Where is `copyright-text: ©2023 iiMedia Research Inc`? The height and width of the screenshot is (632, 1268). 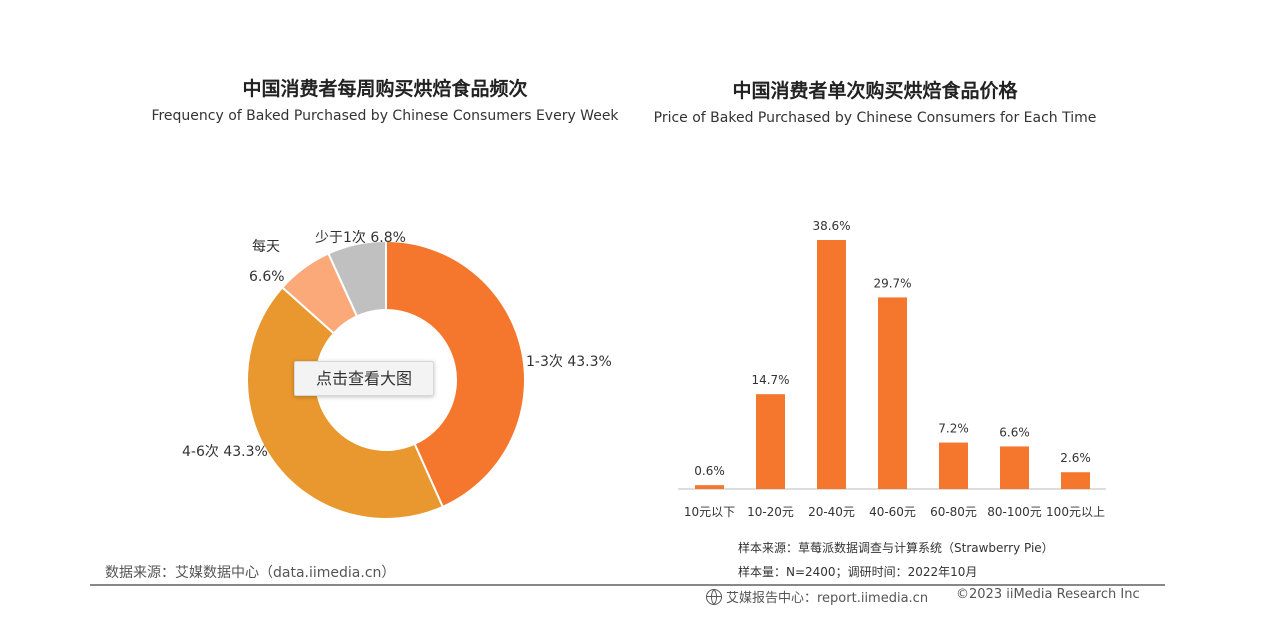 copyright-text: ©2023 iiMedia Research Inc is located at coordinates (1048, 594).